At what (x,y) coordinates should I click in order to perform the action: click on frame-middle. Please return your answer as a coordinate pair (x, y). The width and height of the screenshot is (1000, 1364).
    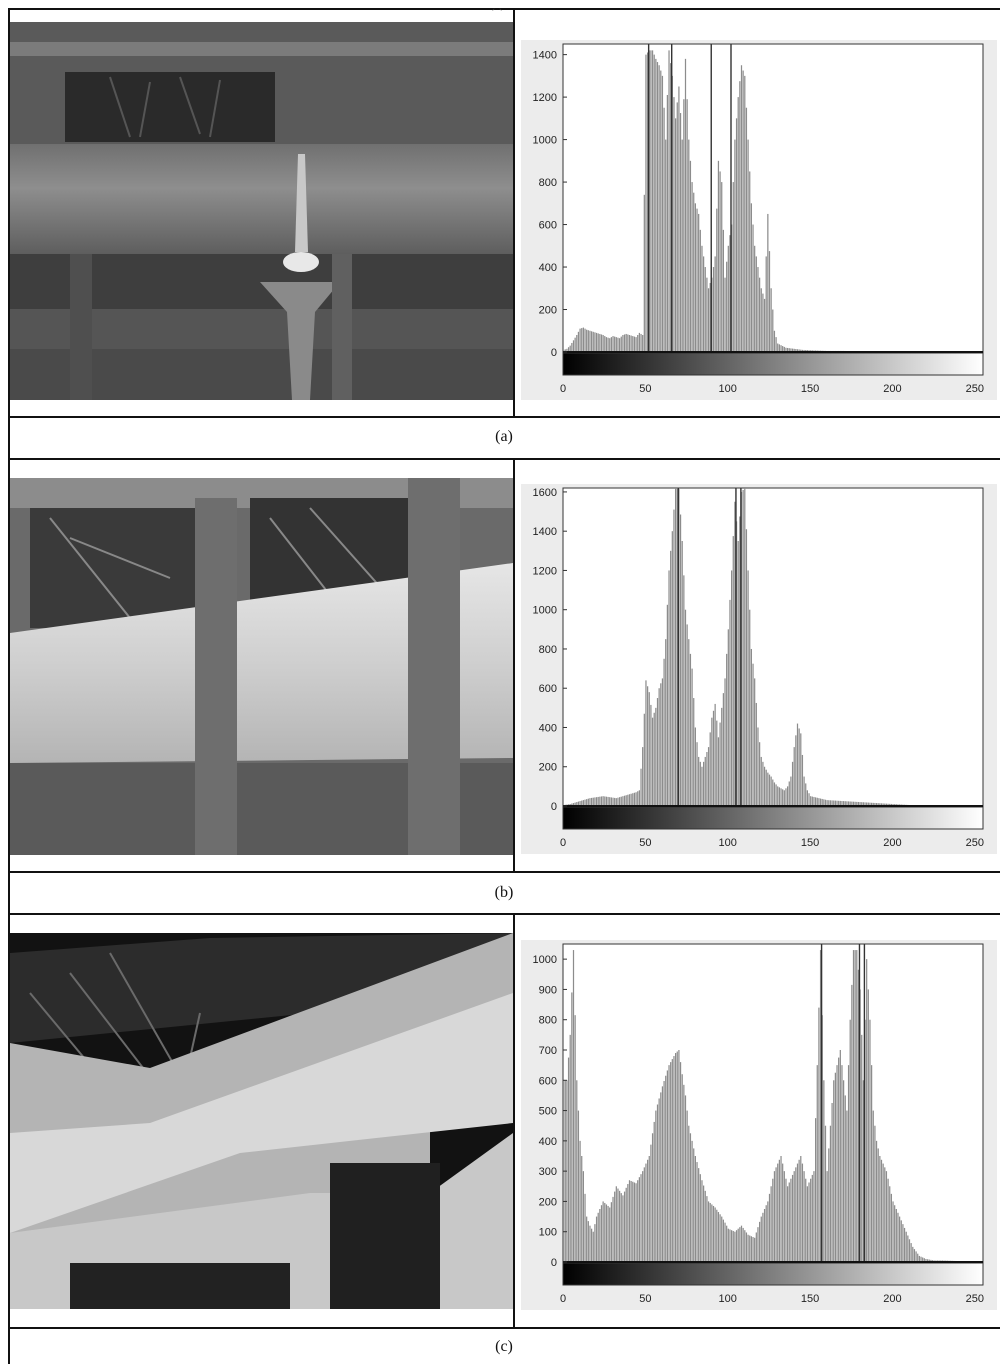
    Looking at the image, I should click on (514, 664).